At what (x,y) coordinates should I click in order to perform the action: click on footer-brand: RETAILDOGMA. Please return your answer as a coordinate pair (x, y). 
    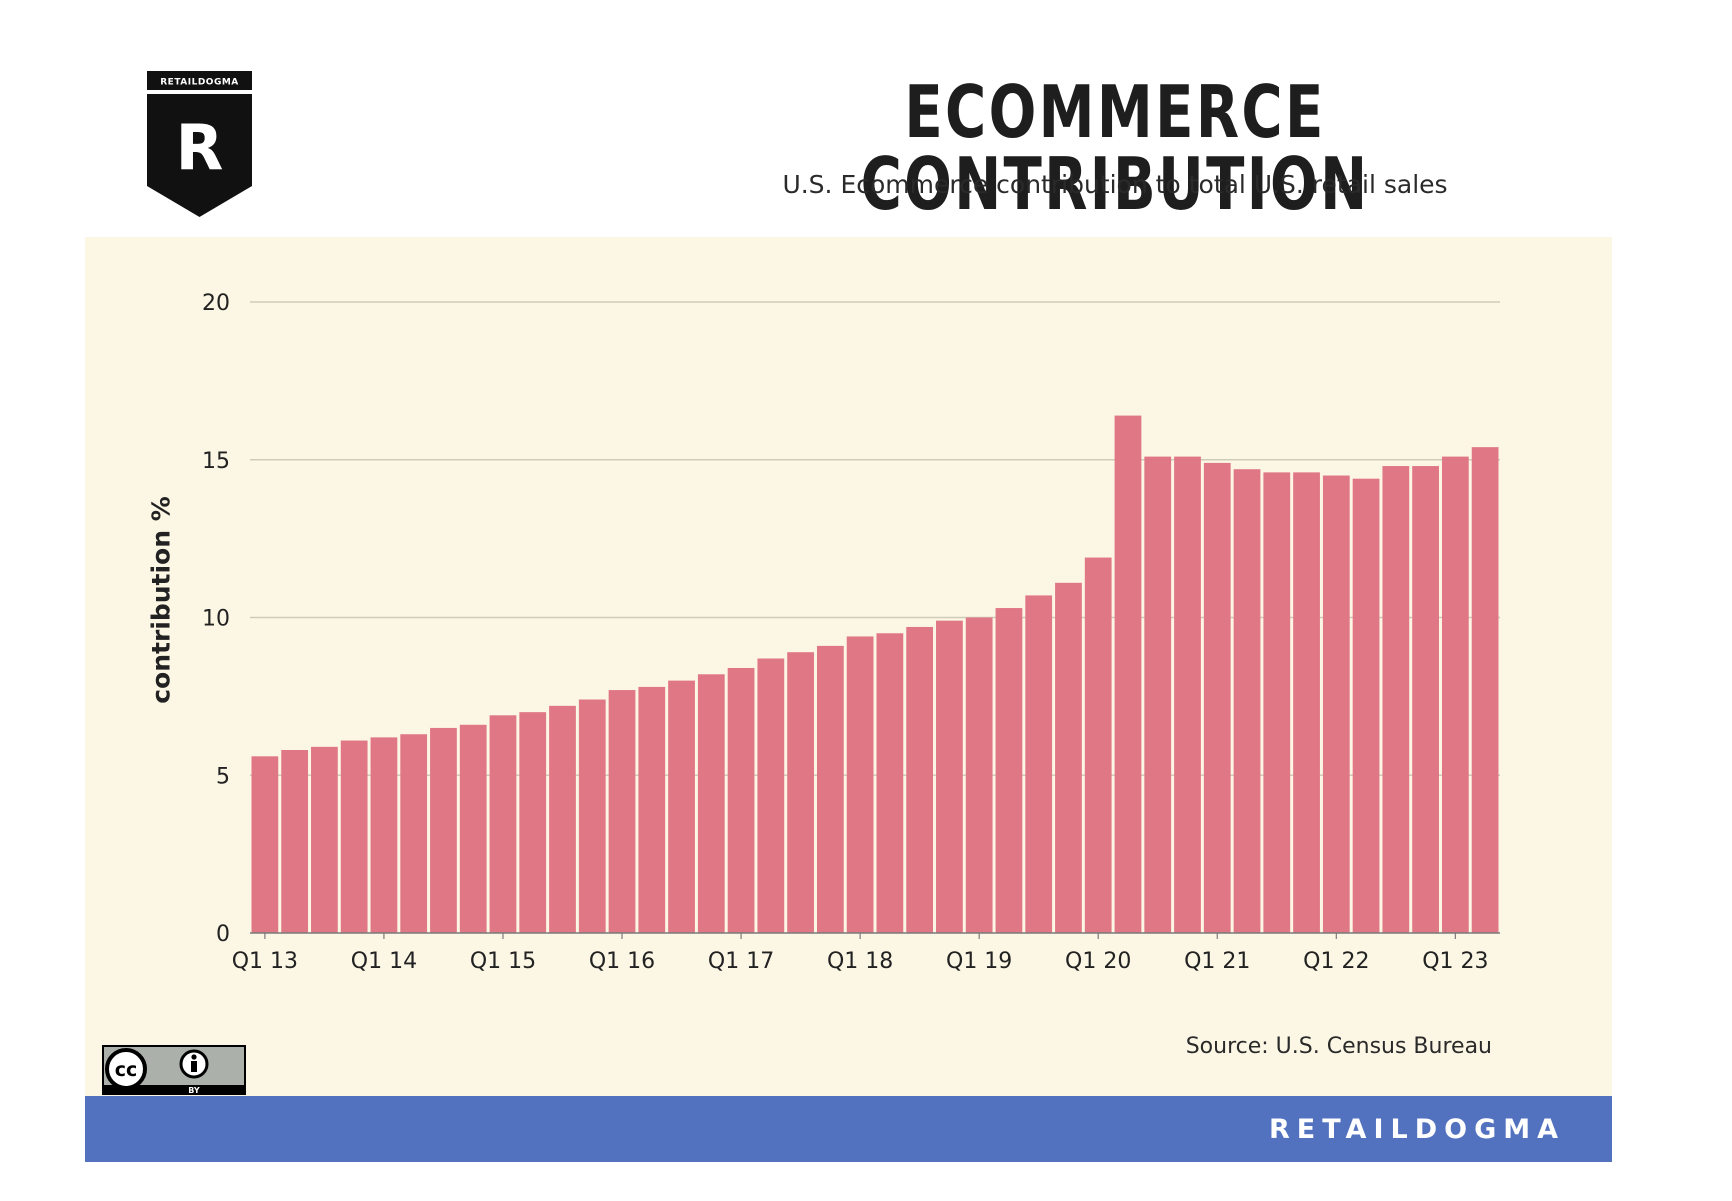
    Looking at the image, I should click on (1417, 1129).